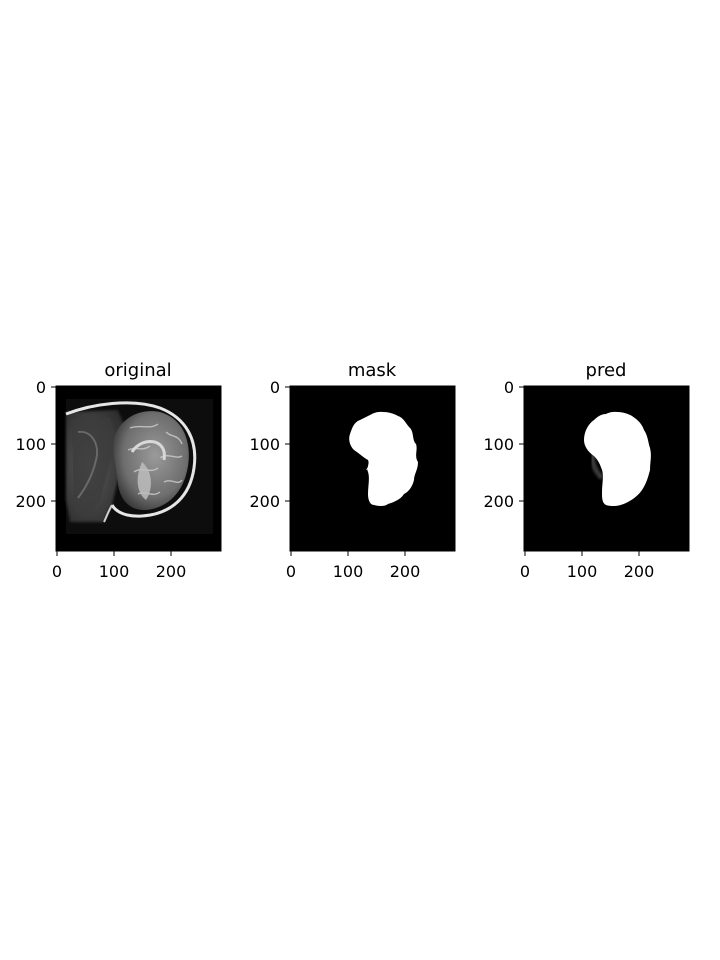 Image resolution: width=720 pixels, height=960 pixels. I want to click on pred-image, so click(606, 468).